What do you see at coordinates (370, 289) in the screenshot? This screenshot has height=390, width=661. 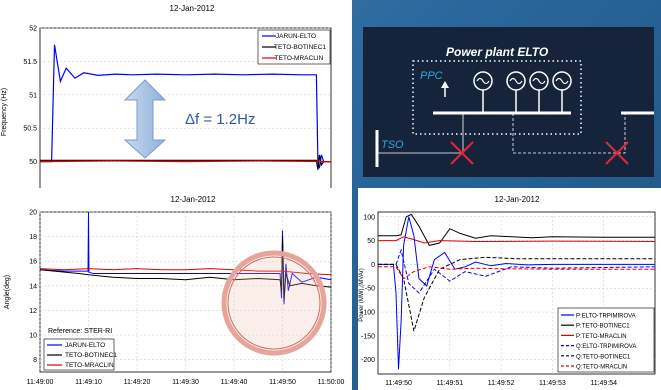 I see `y-tick-label: -50` at bounding box center [370, 289].